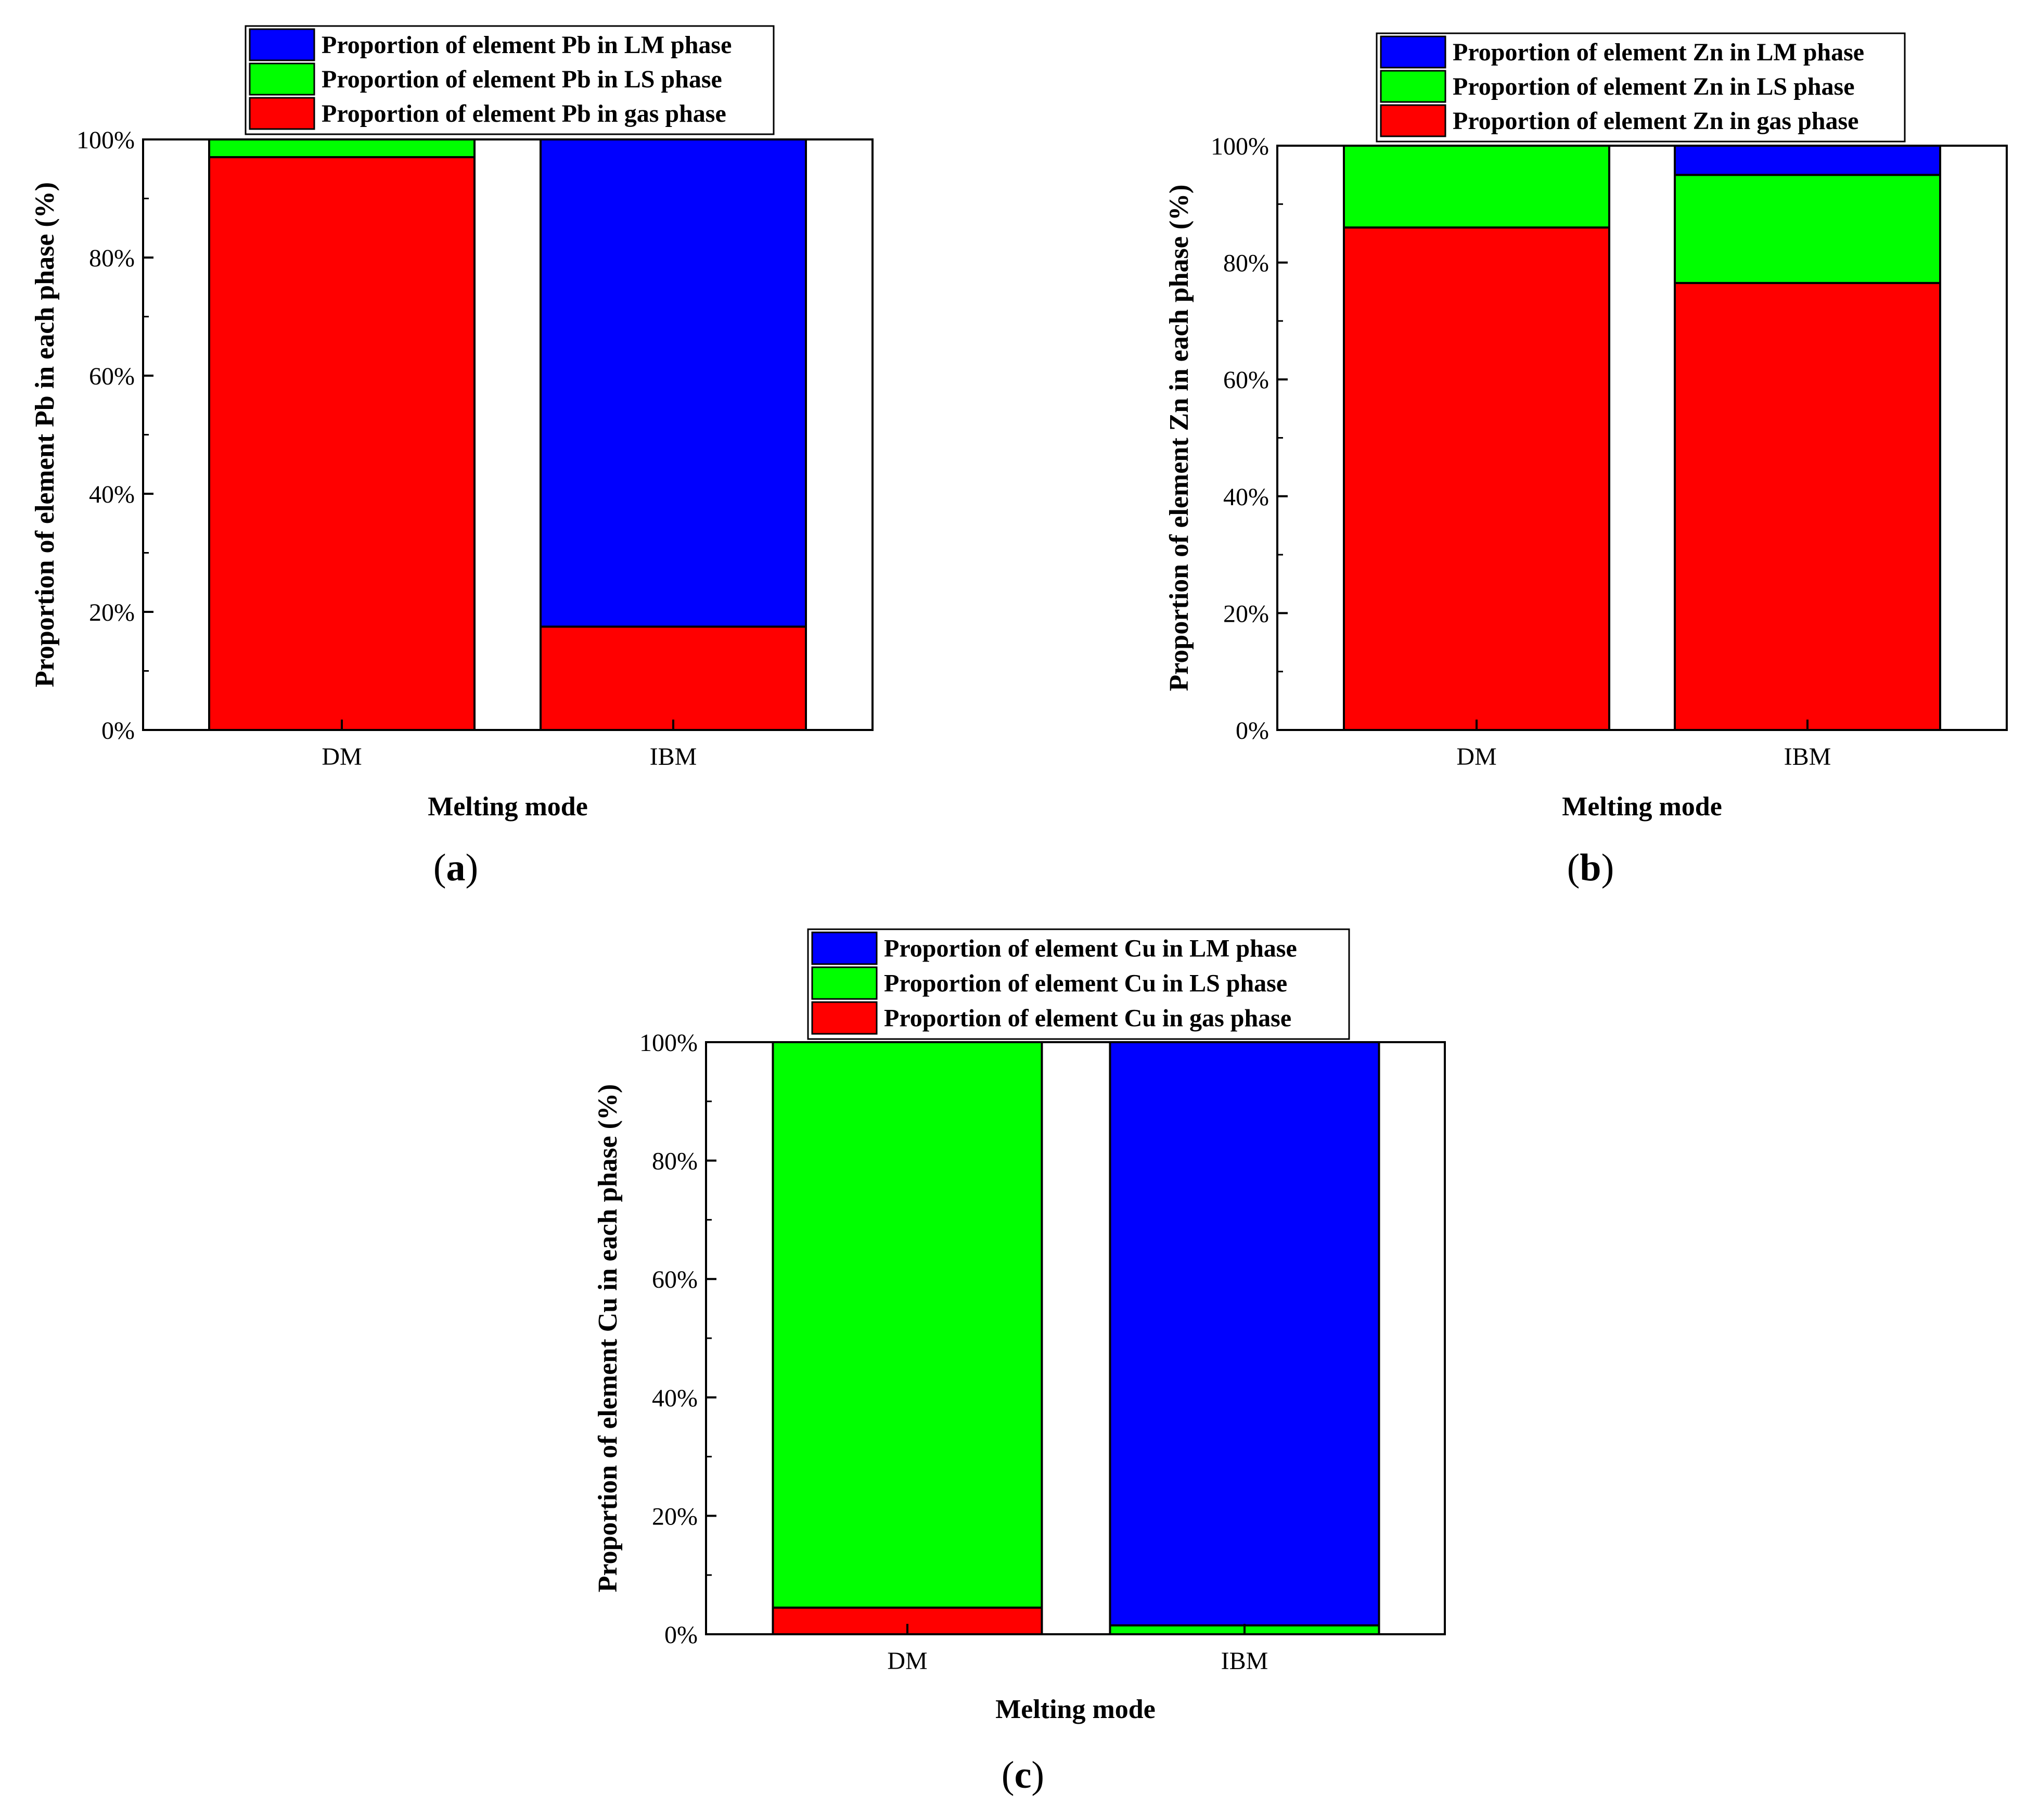 Image resolution: width=2039 pixels, height=1820 pixels. Describe the element at coordinates (524, 113) in the screenshot. I see `legend-label-gas: Proportion of element Pb in gas phase` at that location.